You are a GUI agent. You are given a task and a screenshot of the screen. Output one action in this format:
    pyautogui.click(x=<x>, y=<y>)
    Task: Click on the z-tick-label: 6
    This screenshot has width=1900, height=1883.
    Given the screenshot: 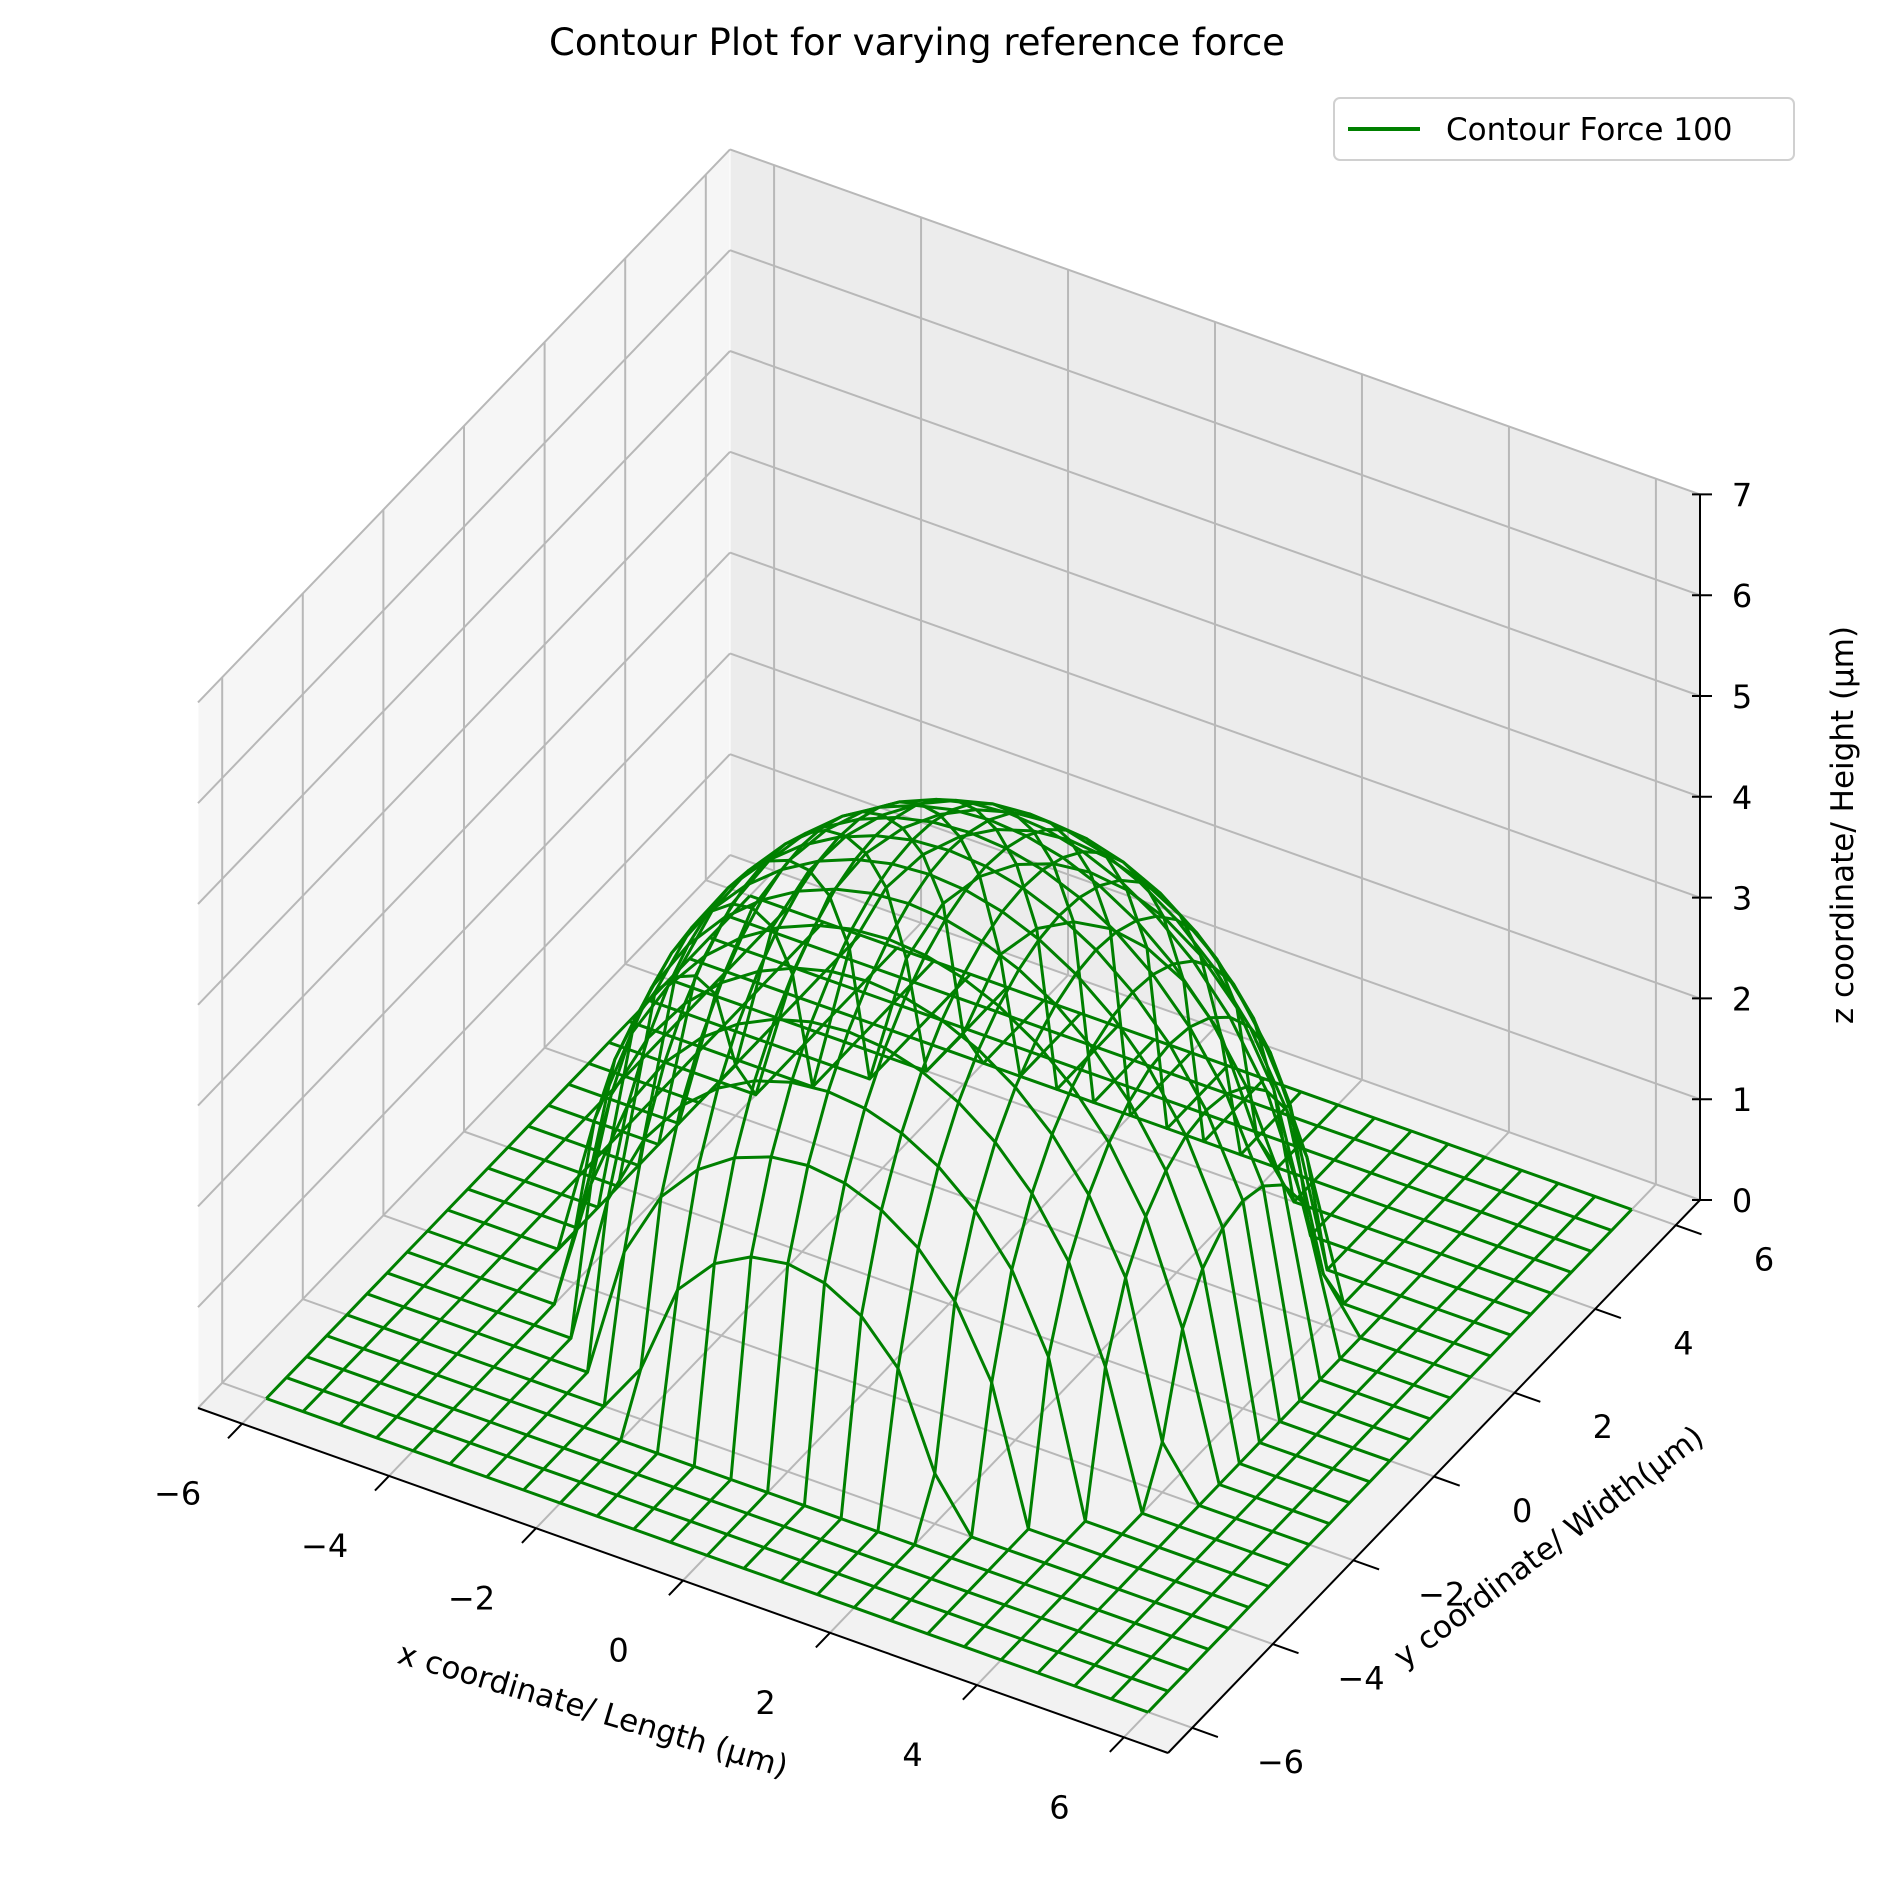 What is the action you would take?
    pyautogui.click(x=1742, y=596)
    